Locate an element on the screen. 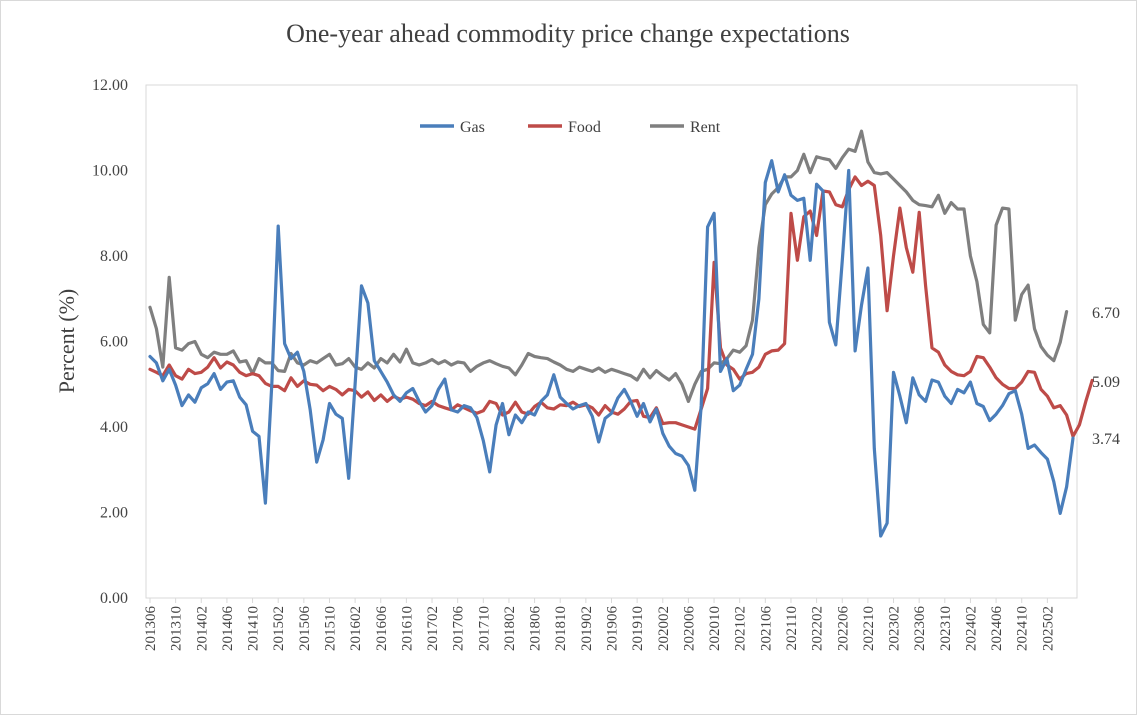 The width and height of the screenshot is (1137, 720). y-tick-label: 0.00 is located at coordinates (114, 598).